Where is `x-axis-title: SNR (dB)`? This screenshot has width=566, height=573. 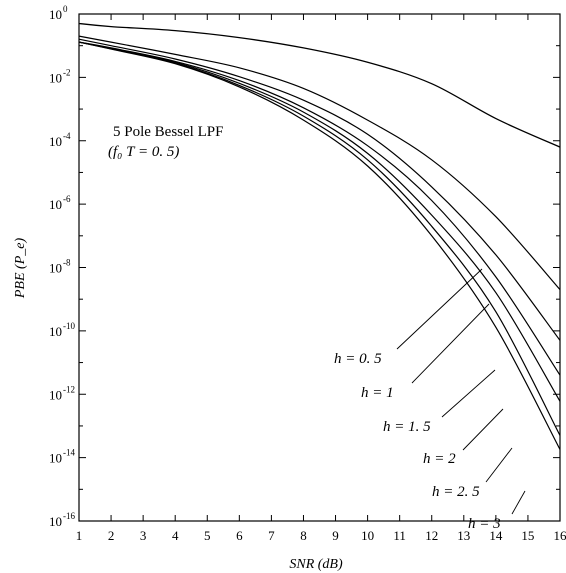 x-axis-title: SNR (dB) is located at coordinates (316, 564).